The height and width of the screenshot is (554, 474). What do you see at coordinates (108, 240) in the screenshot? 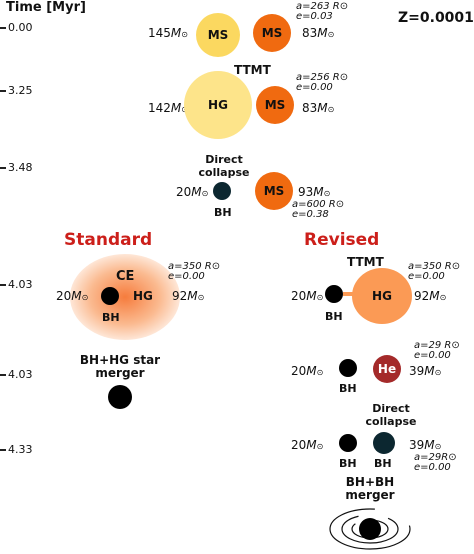
I see `standard-title: Standard` at bounding box center [108, 240].